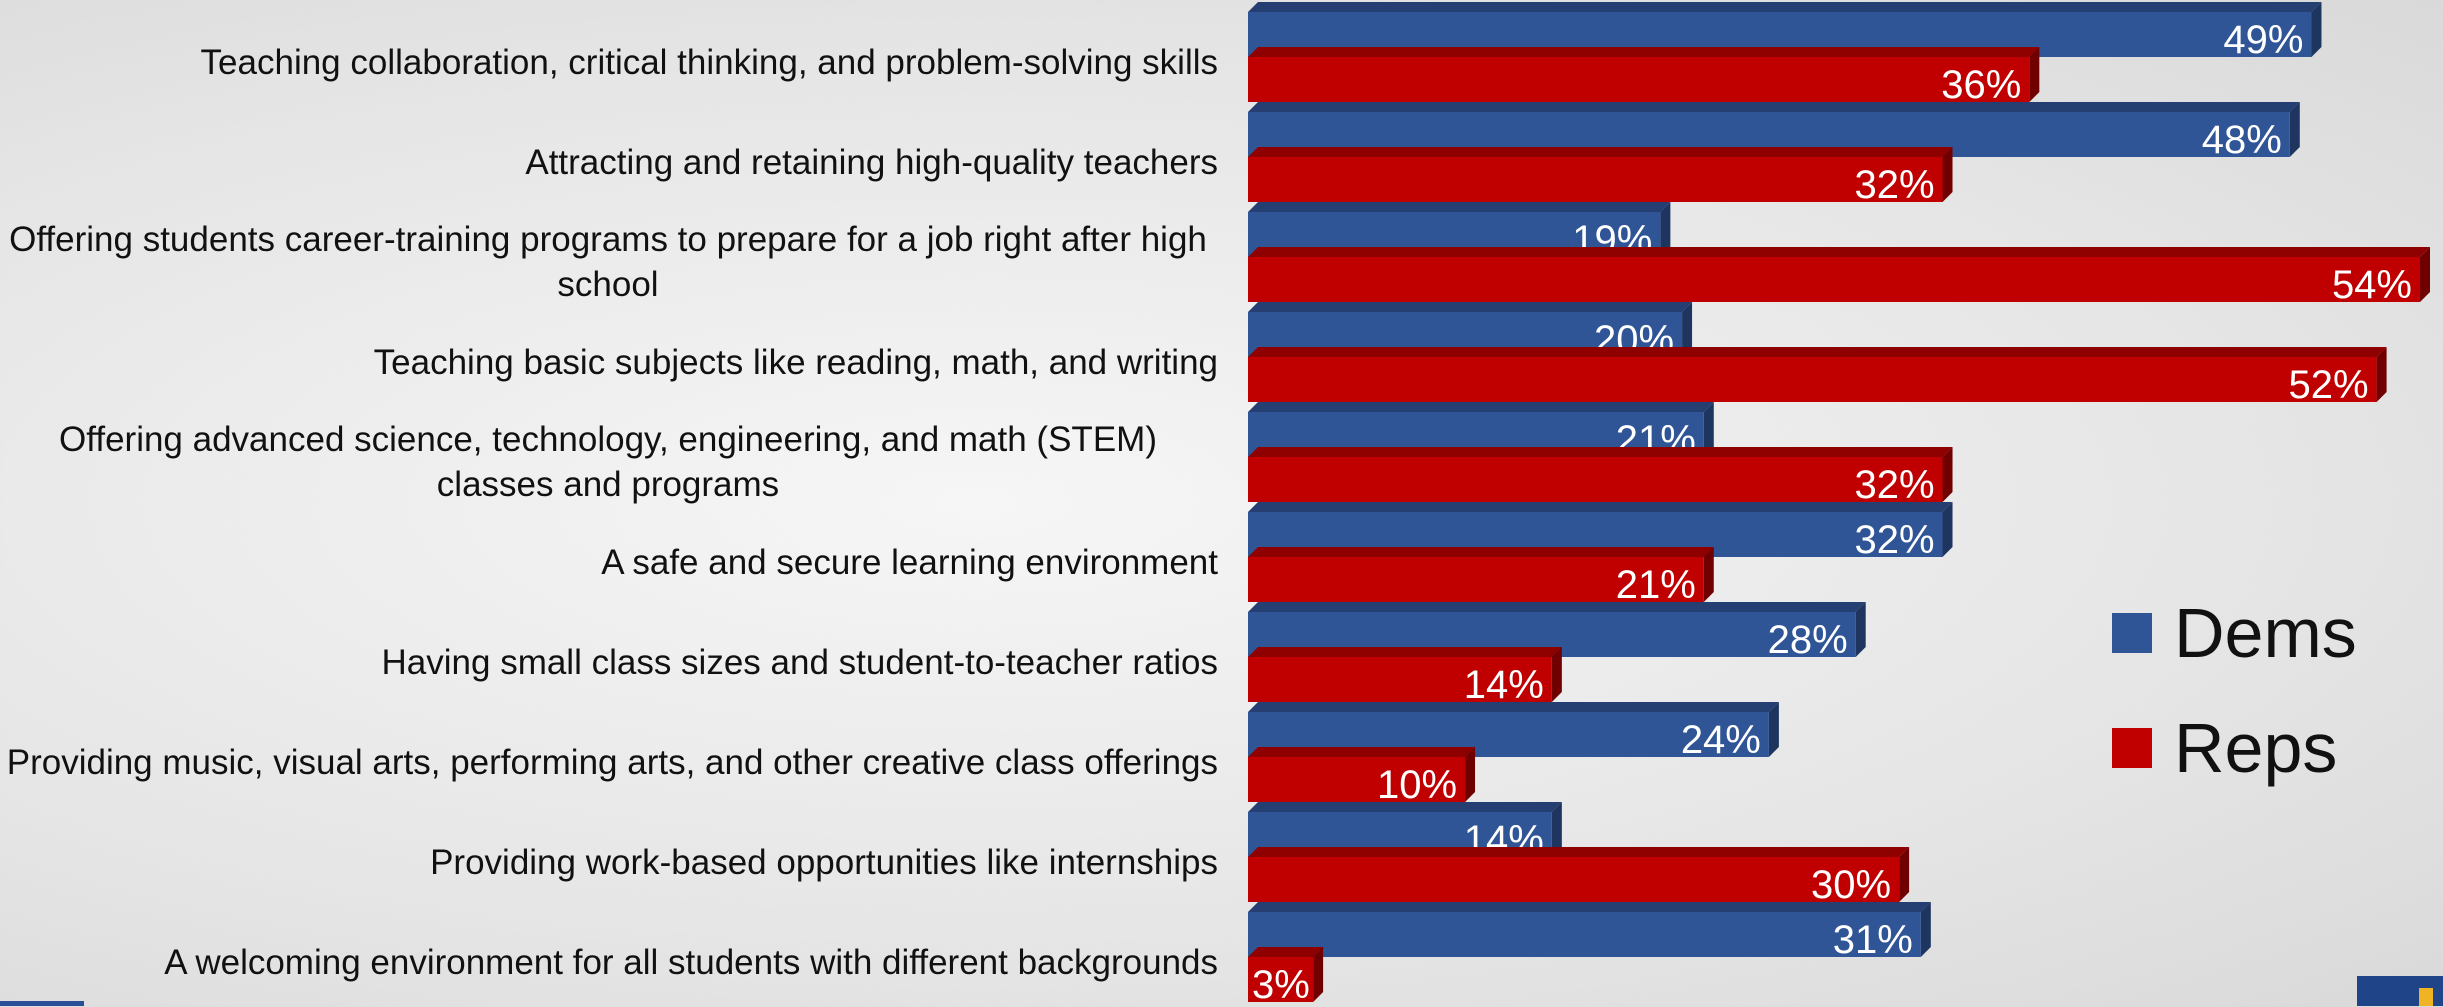 This screenshot has width=2443, height=1007. I want to click on category-label: A safe and secure learning environment, so click(909, 562).